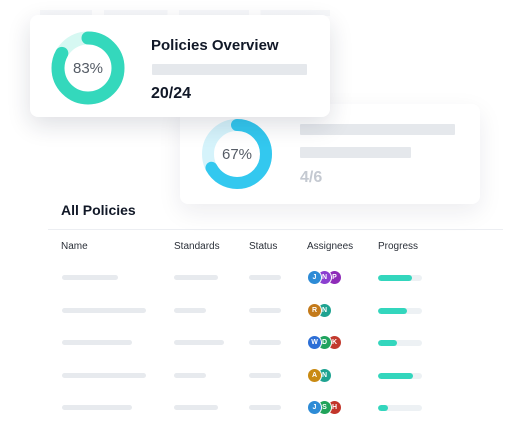  I want to click on table-header: Name Standards Status Assignees Progress, so click(275, 244).